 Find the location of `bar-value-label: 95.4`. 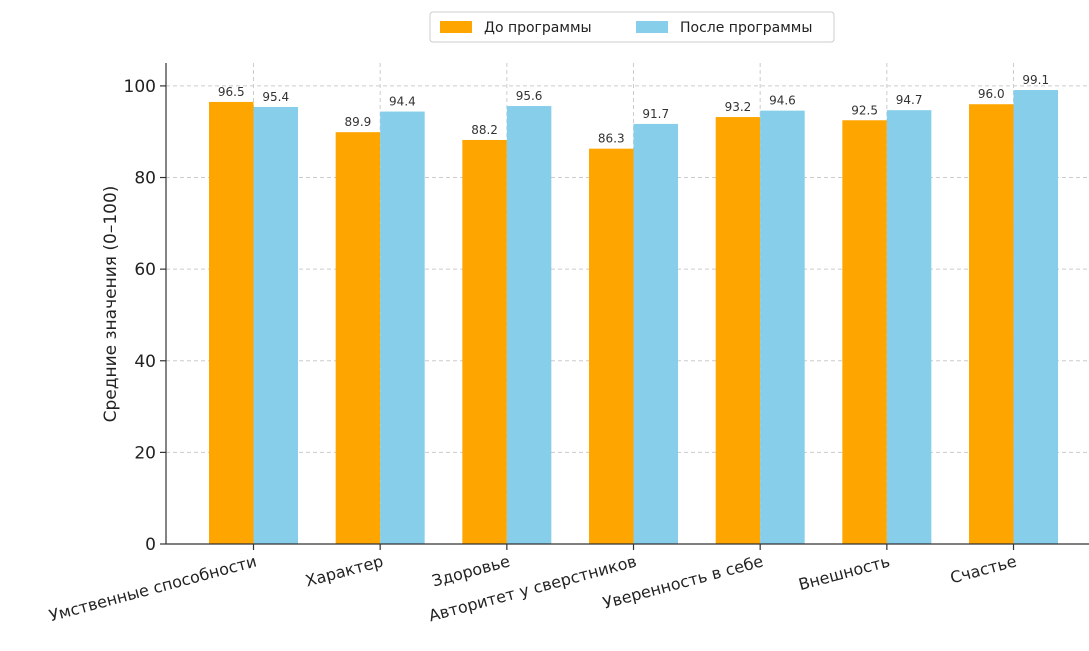

bar-value-label: 95.4 is located at coordinates (275, 97).